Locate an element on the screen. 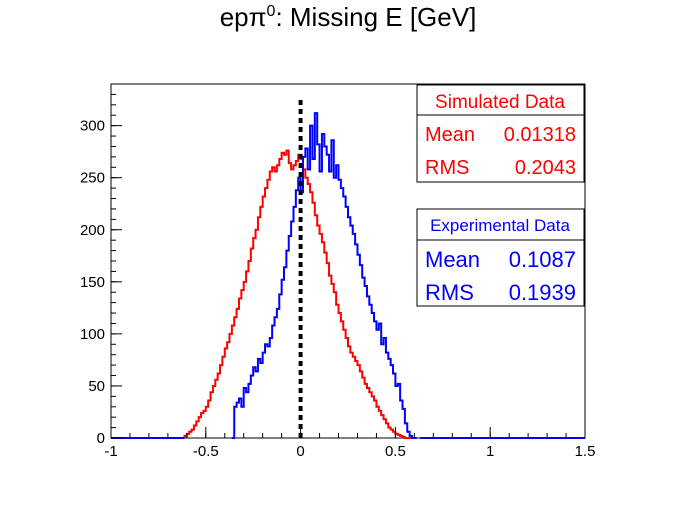 The image size is (696, 522). y-tick-label: 200 is located at coordinates (92, 230).